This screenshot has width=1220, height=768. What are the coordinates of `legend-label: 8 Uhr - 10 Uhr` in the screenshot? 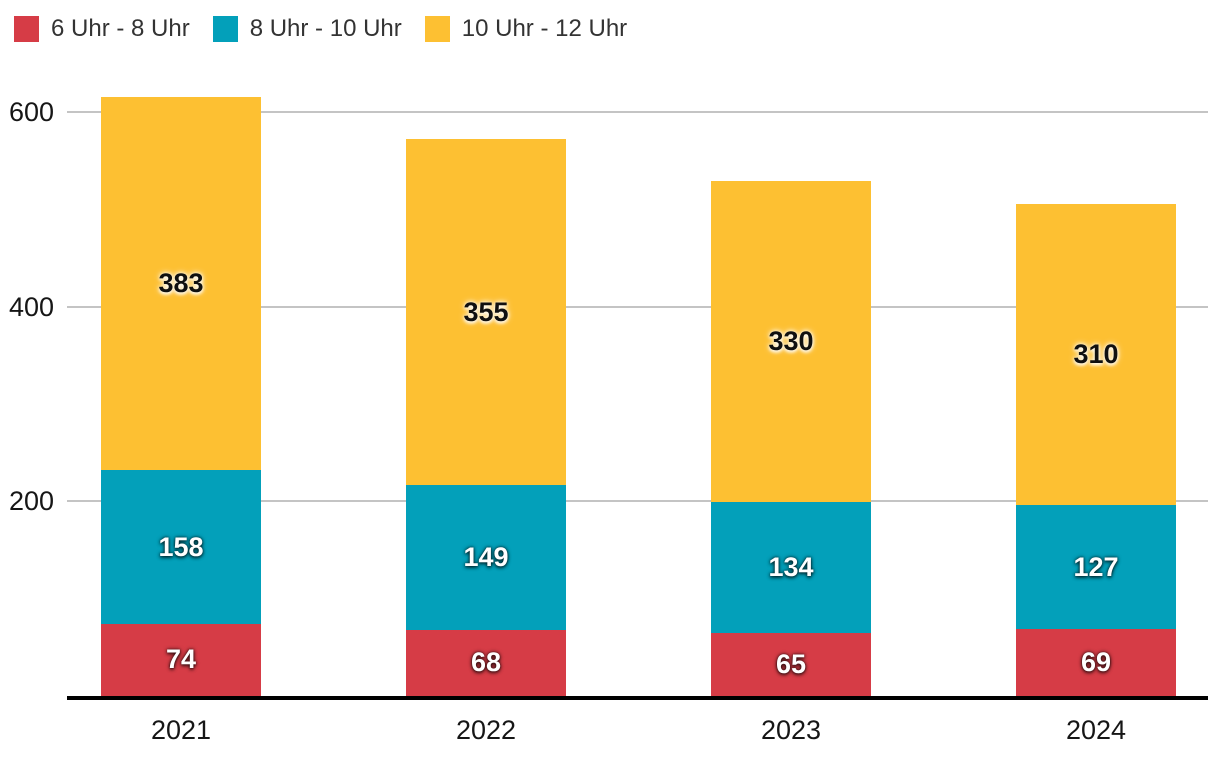 It's located at (325, 28).